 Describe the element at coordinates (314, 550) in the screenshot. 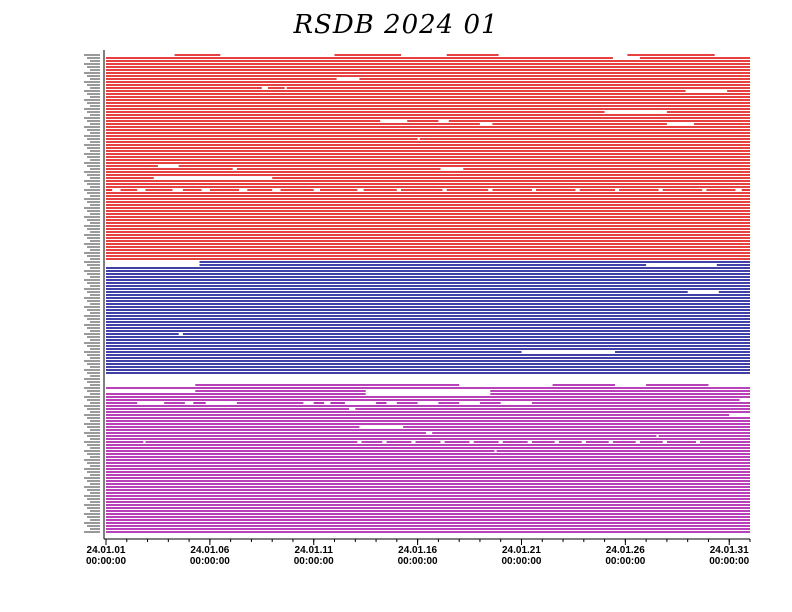

I see `x-tick-date-label: 24.01.11` at that location.